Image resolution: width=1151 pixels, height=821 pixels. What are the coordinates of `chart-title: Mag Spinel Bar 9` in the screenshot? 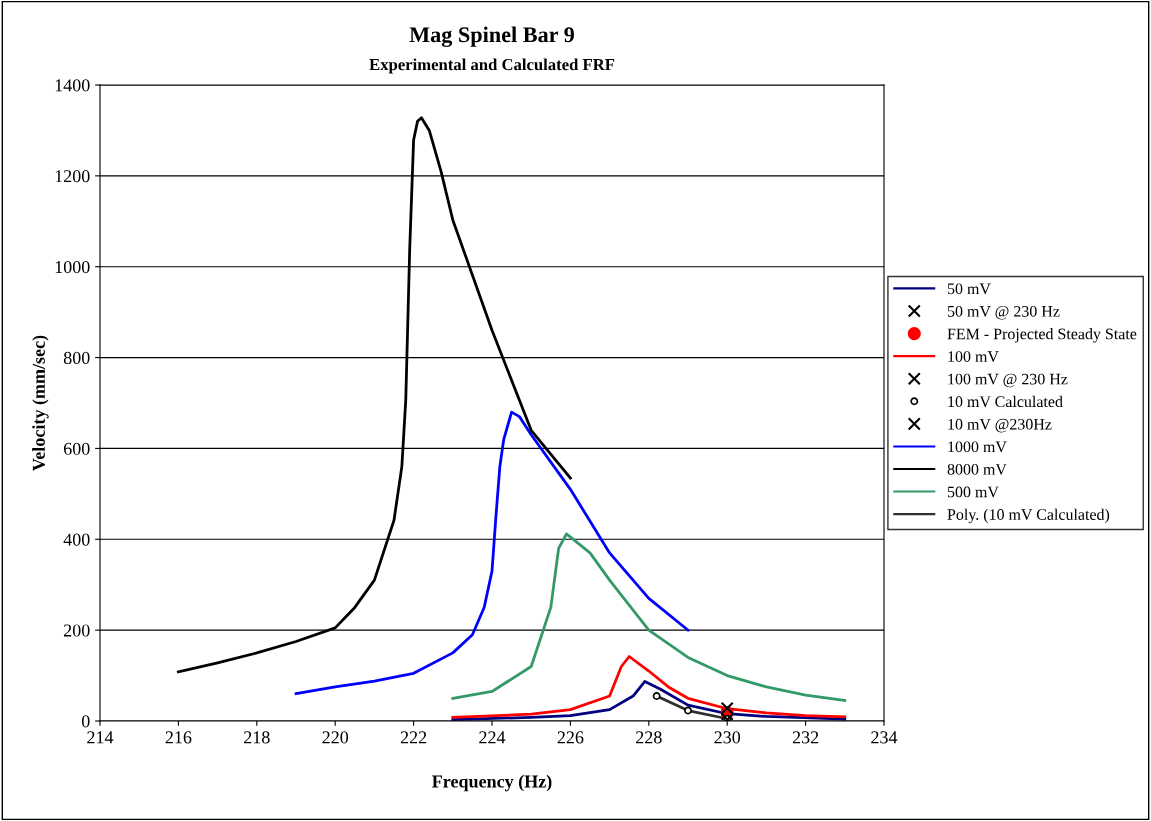 It's located at (492, 36).